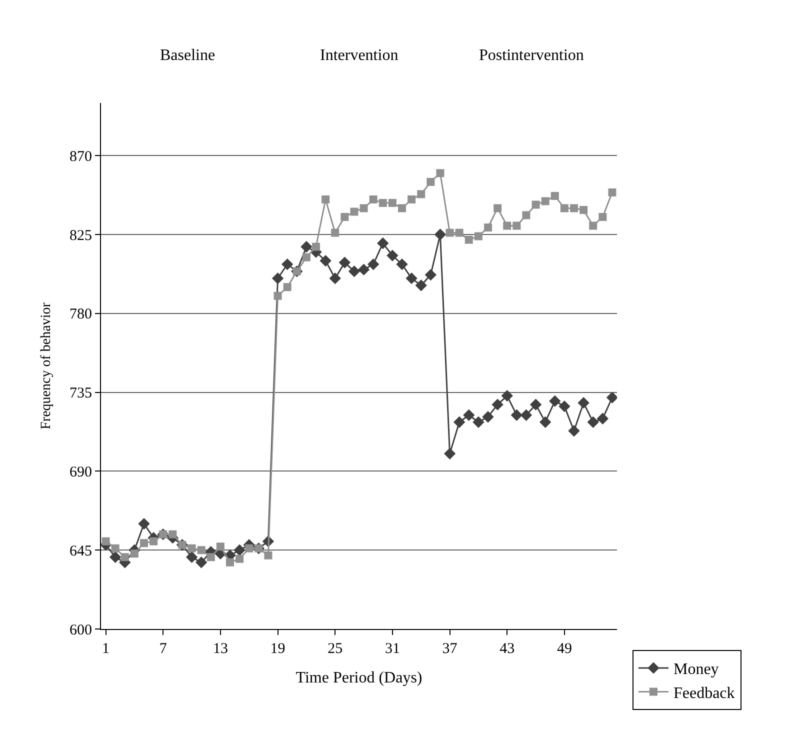  I want to click on y-tick-label: 600, so click(81, 630).